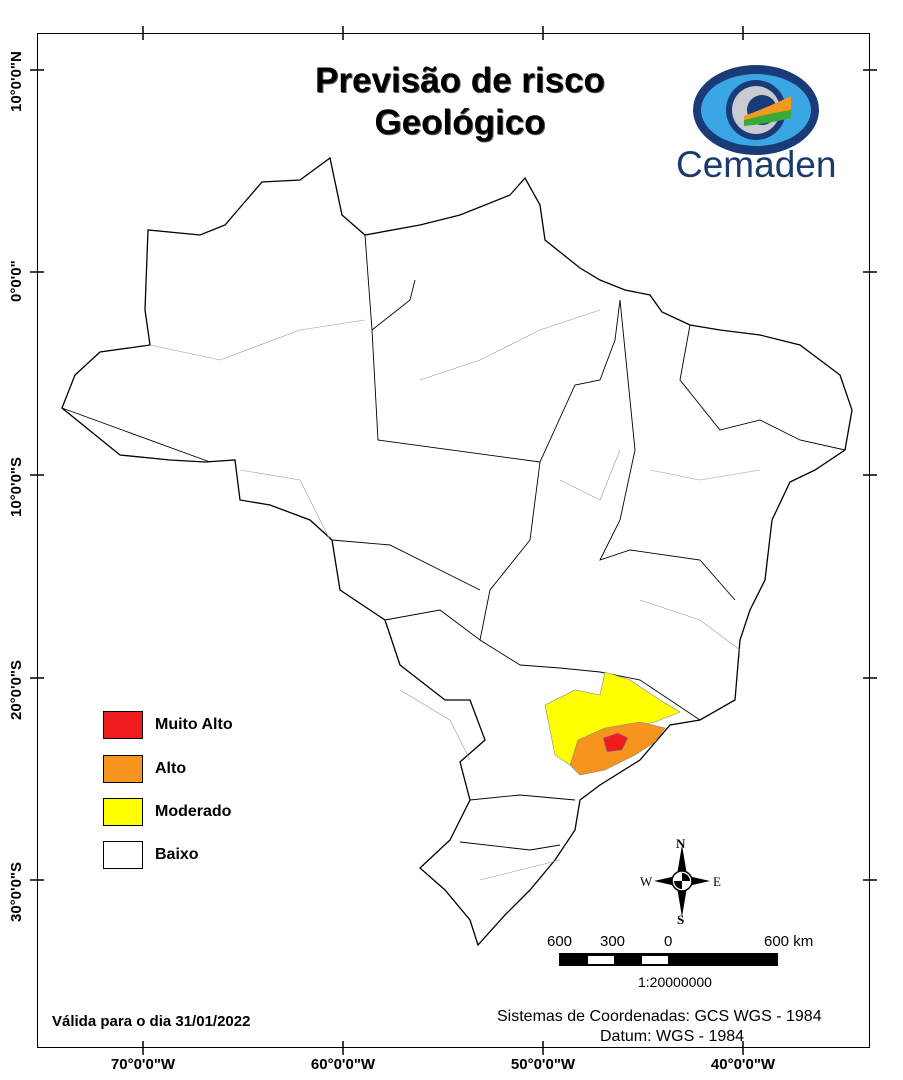 The image size is (903, 1080). Describe the element at coordinates (681, 919) in the screenshot. I see `compass-s: S` at that location.